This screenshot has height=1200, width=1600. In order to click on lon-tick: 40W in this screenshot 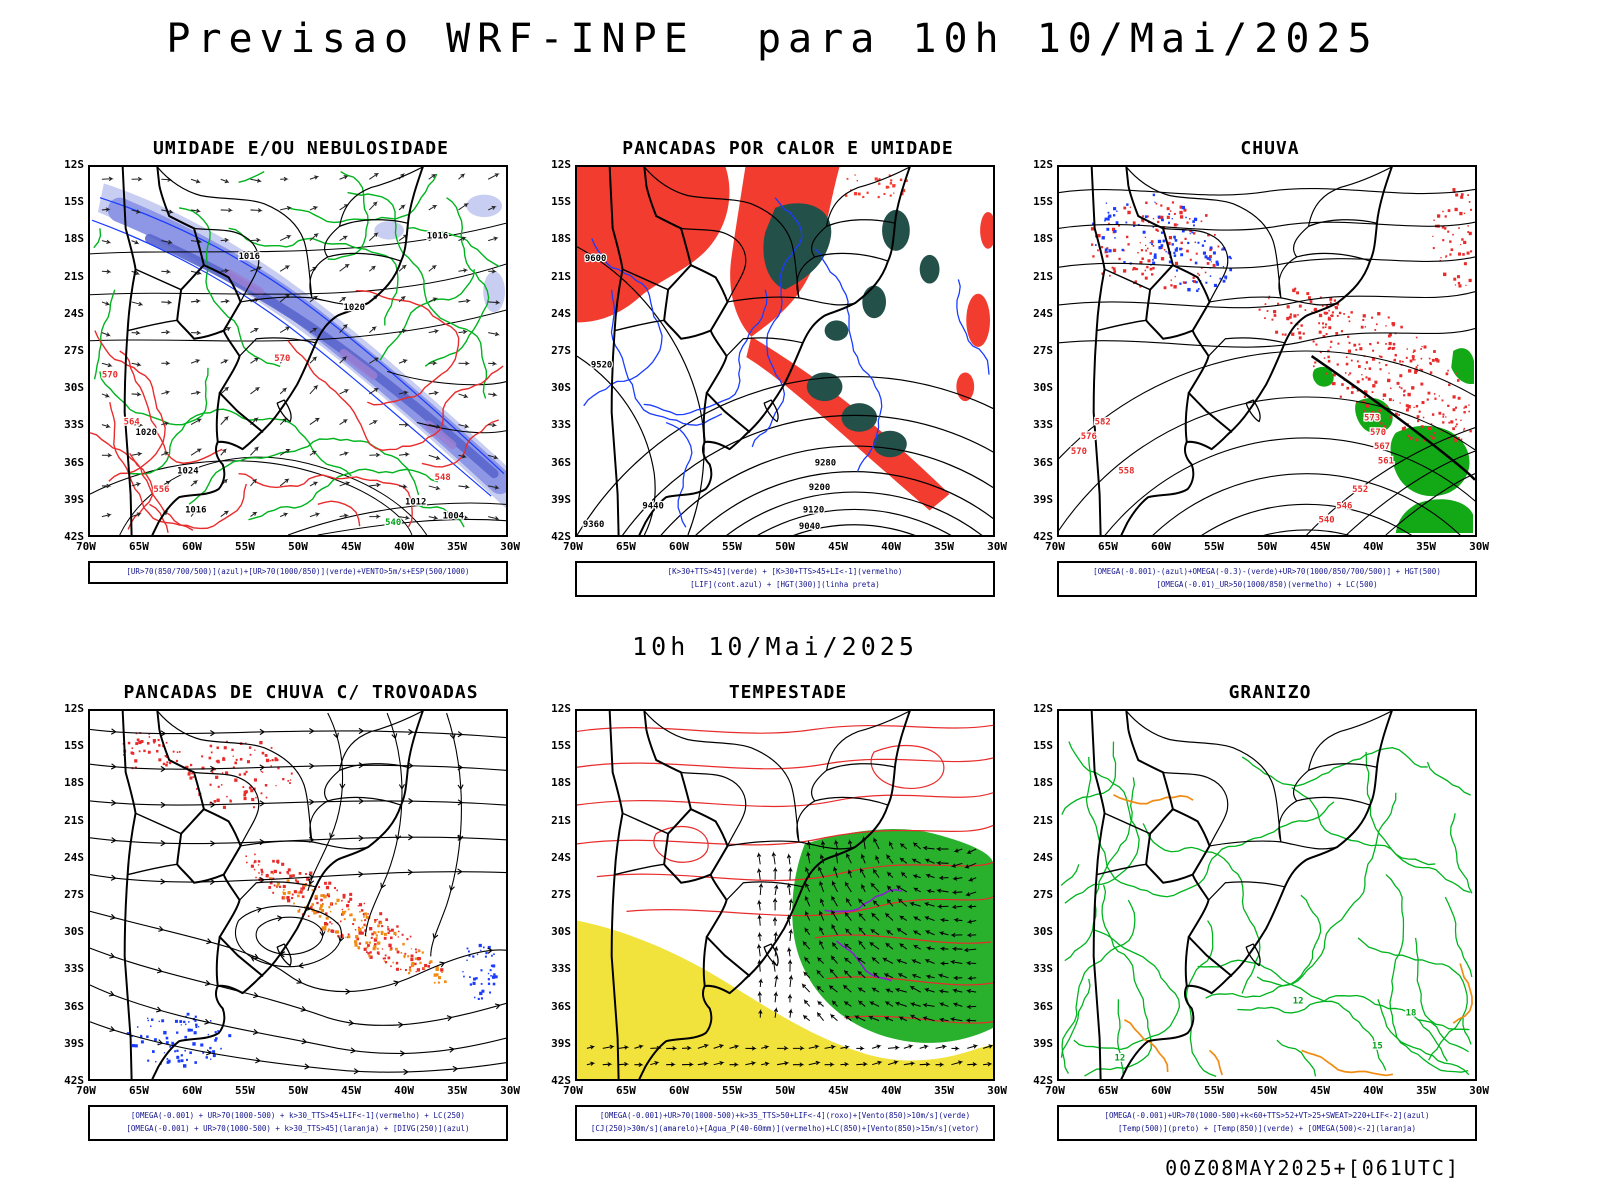, I will do `click(1373, 546)`.